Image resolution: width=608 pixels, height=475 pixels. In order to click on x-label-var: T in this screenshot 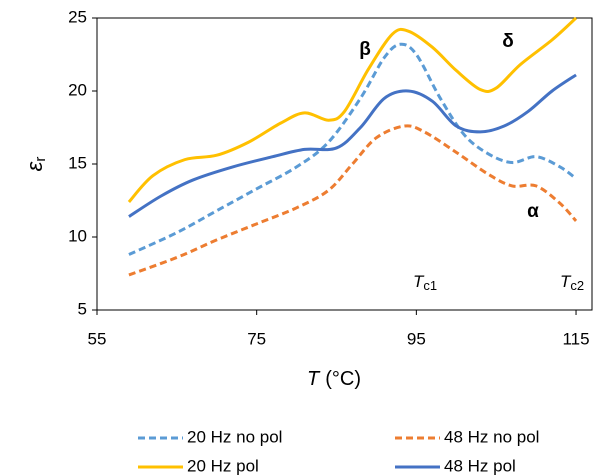, I will do `click(314, 379)`.